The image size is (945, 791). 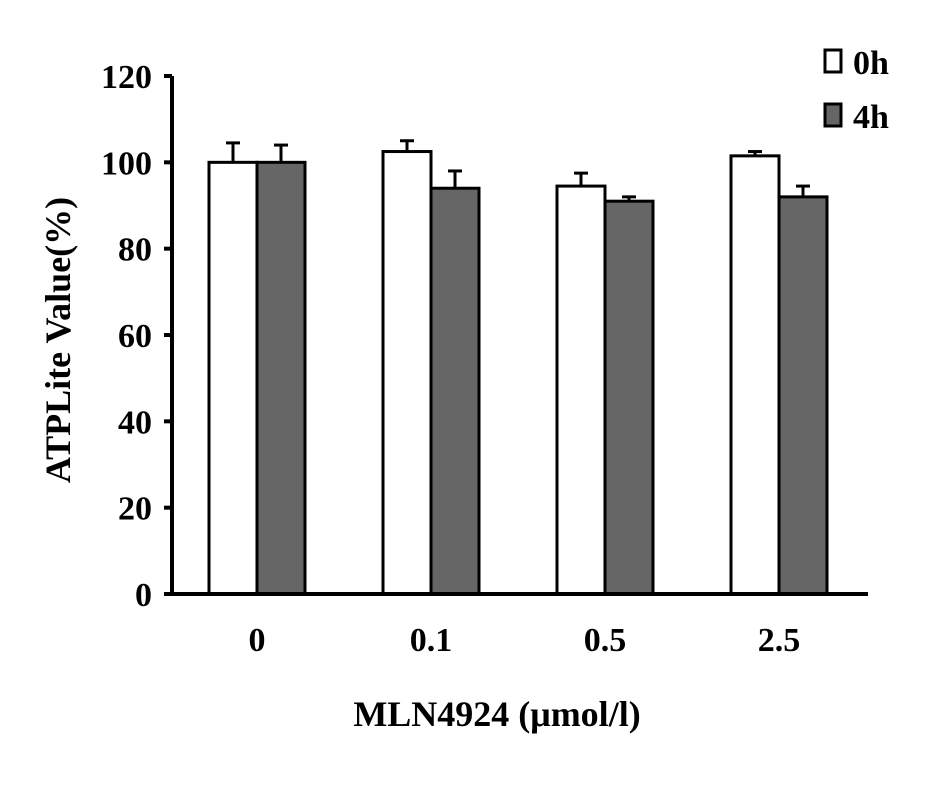 I want to click on x-tick-label-0.1: 0.1, so click(x=431, y=640).